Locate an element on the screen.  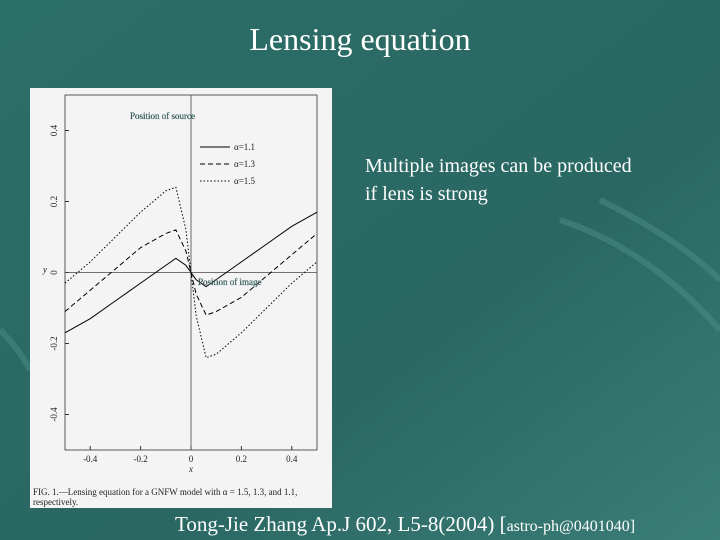
citation-main: Tong-Jie Zhang Ap.J 602, L5-8(2004) [ is located at coordinates (341, 524).